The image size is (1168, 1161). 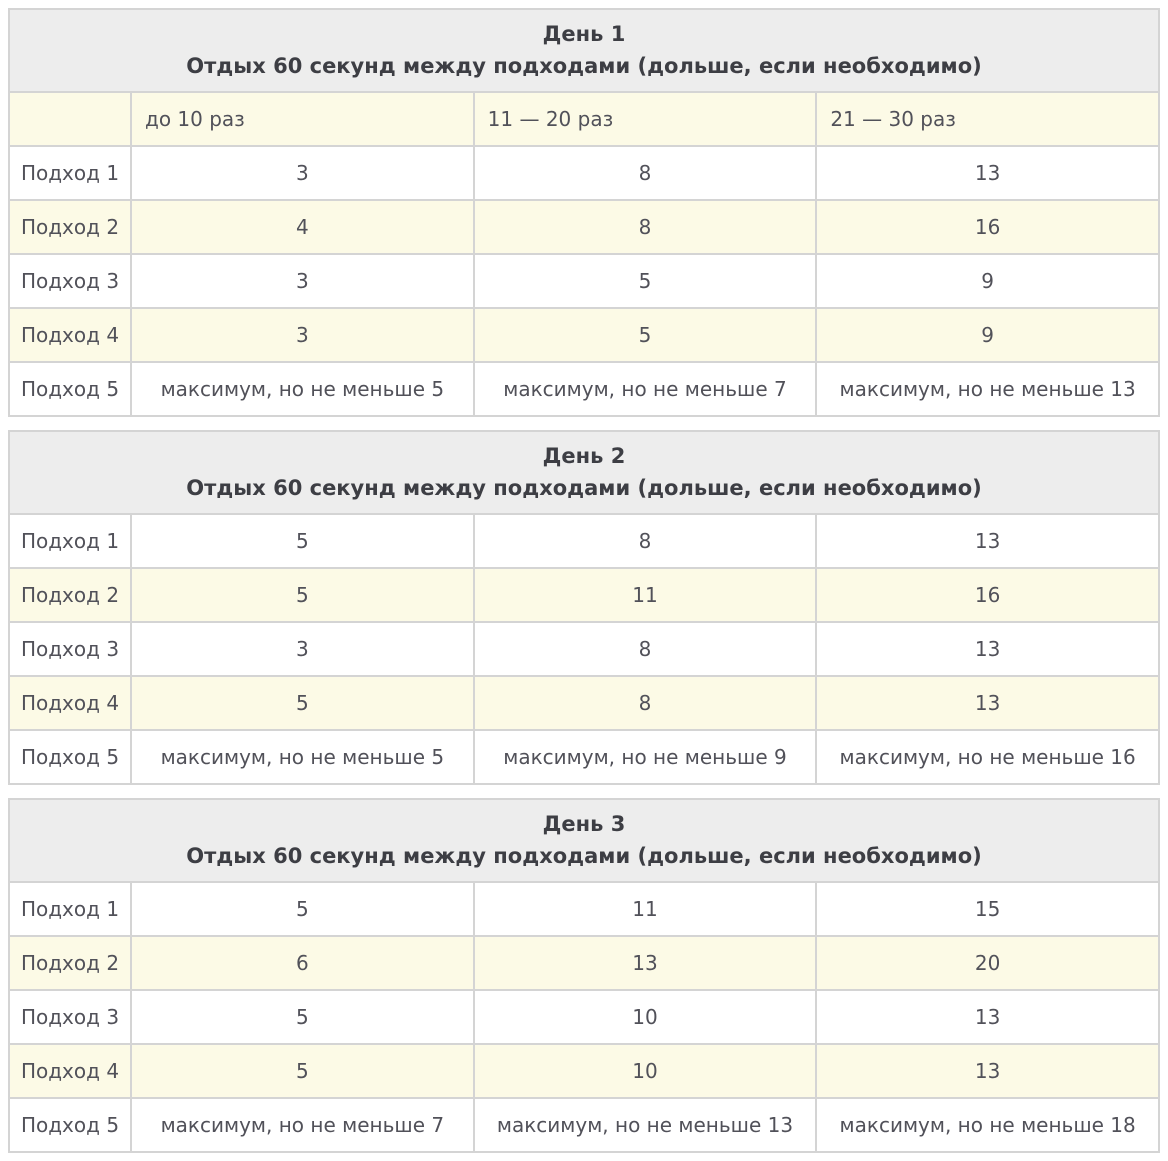 I want to click on day-title: День 2, so click(x=584, y=456).